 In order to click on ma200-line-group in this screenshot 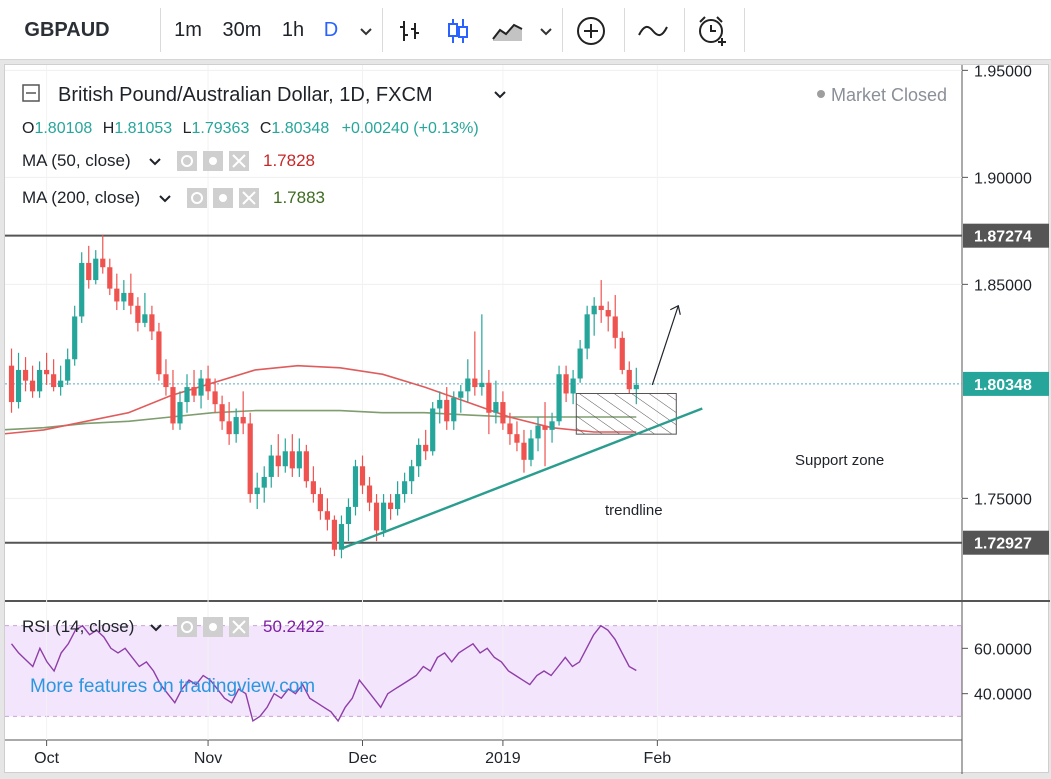, I will do `click(319, 420)`.